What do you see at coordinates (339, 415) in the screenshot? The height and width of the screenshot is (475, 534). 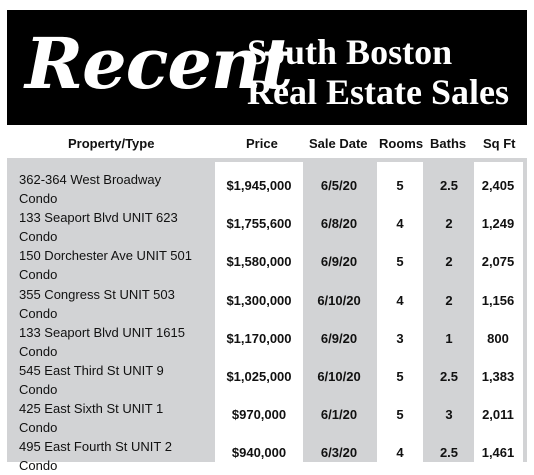 I see `date-cell: 6/1/20` at bounding box center [339, 415].